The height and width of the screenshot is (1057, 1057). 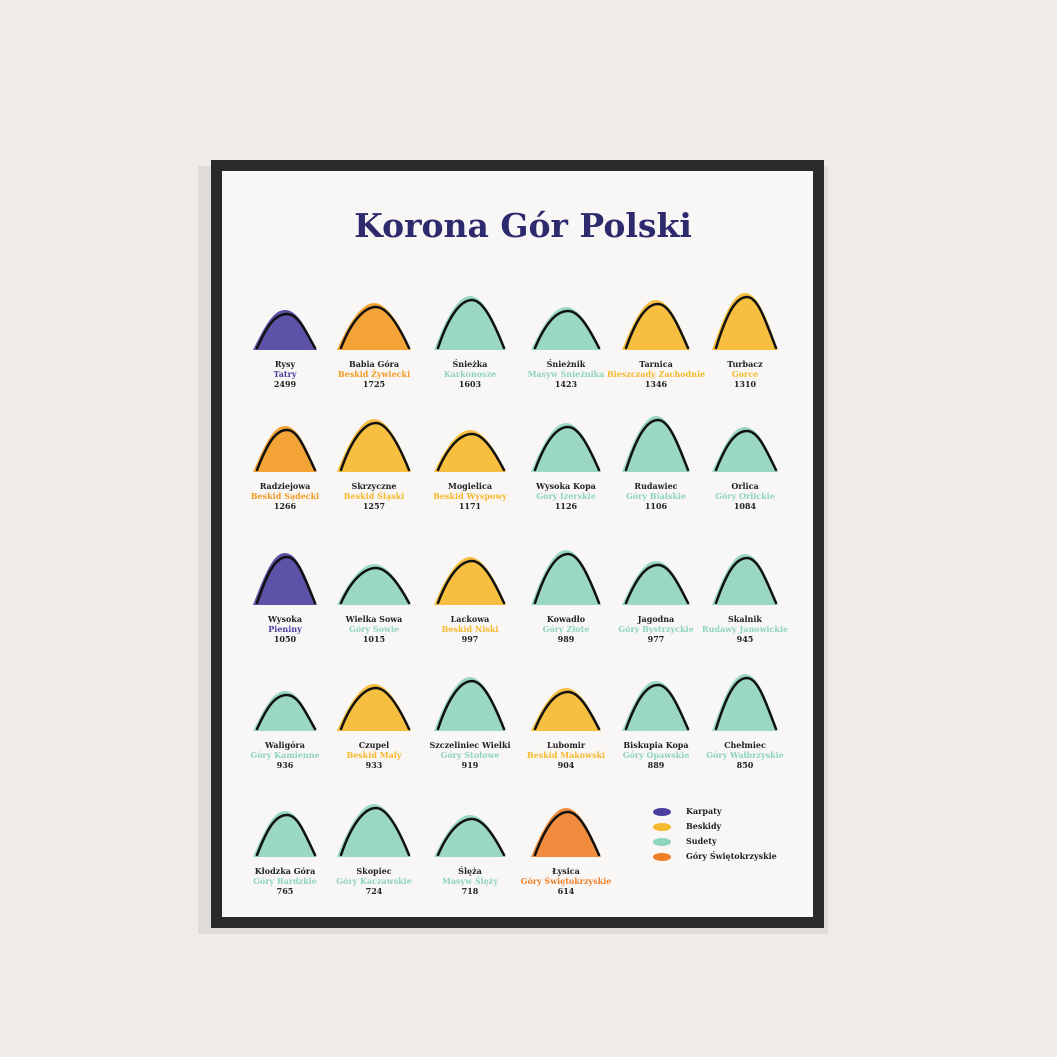 I want to click on peak-name: Tarnica, so click(x=656, y=364).